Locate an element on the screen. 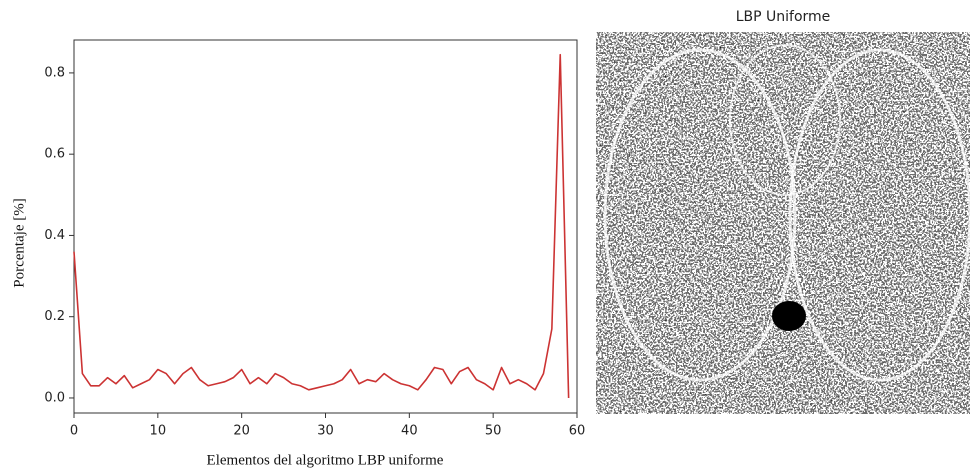 The height and width of the screenshot is (473, 971). x-tick-label: 10 is located at coordinates (158, 431).